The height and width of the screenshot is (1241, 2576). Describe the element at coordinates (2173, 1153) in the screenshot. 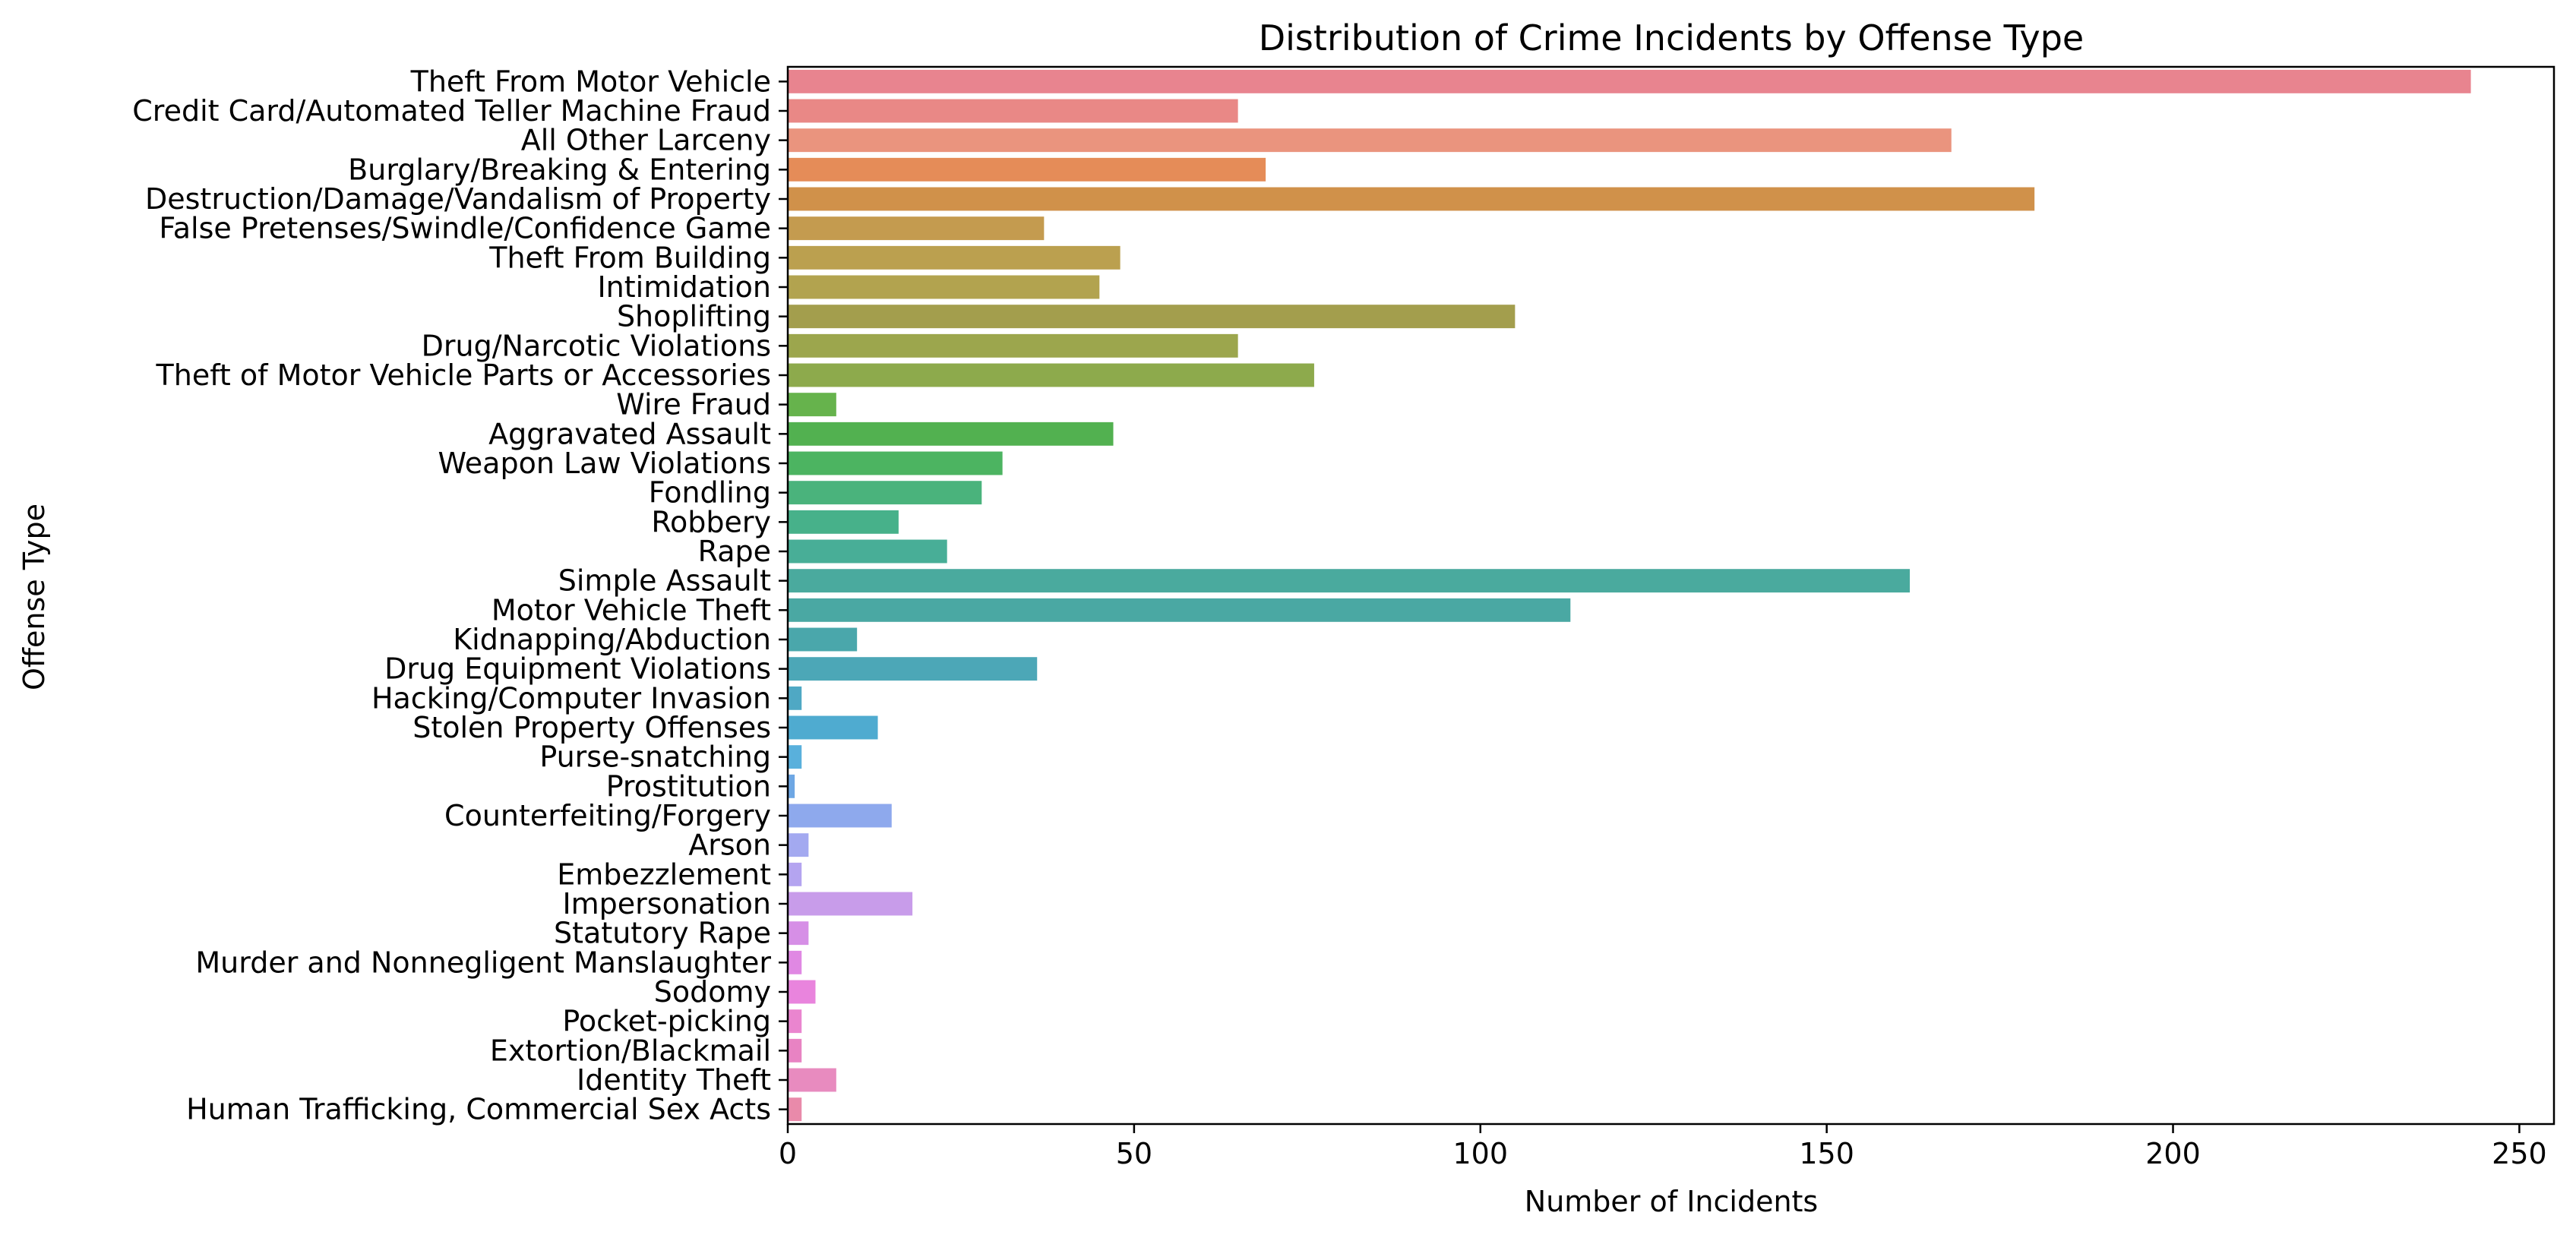

I see `x-tick-label-4: 200` at that location.